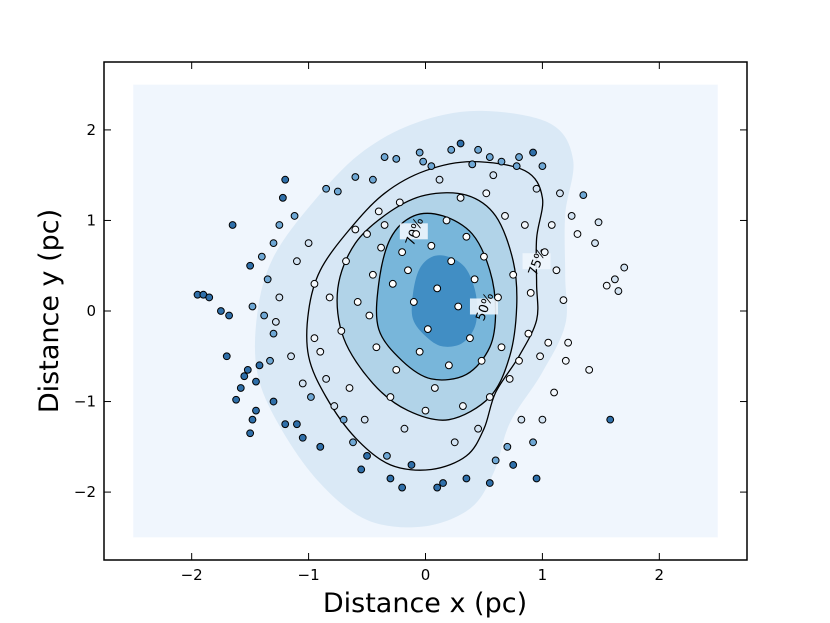 The image size is (830, 623). I want to click on y-tick-label: −1, so click(85, 402).